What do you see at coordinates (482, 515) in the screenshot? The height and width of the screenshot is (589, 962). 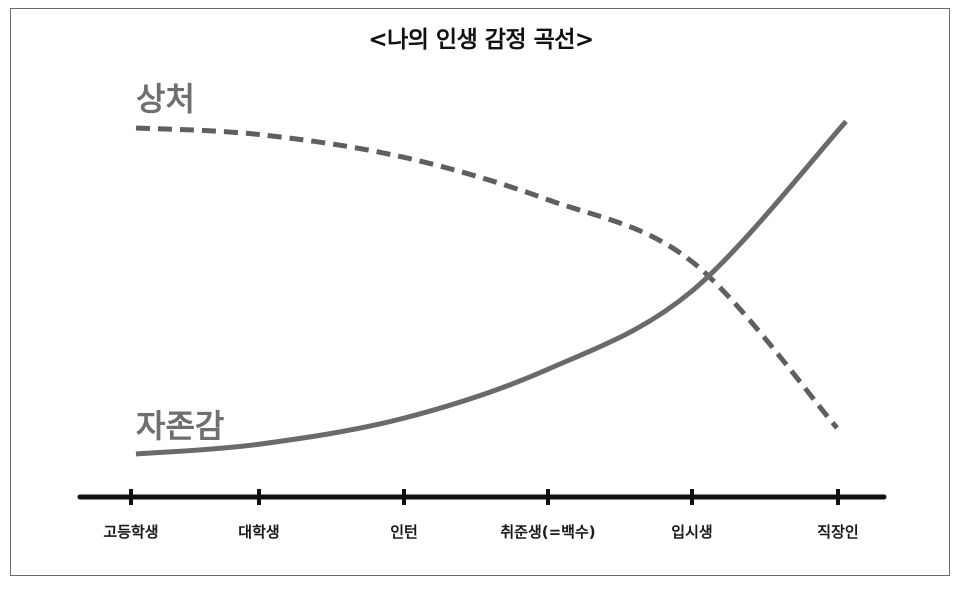 I see `x-axis: 고등학생 대학생 인턴 취준생(=백수) 입시생 직장인` at bounding box center [482, 515].